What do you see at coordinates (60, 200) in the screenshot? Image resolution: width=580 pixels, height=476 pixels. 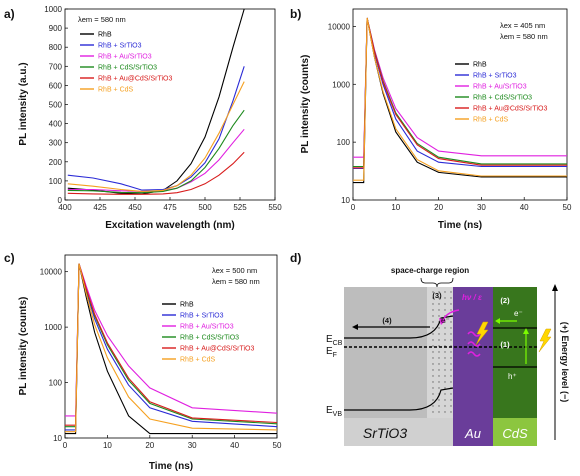 I see `y-tick-label: 0` at bounding box center [60, 200].